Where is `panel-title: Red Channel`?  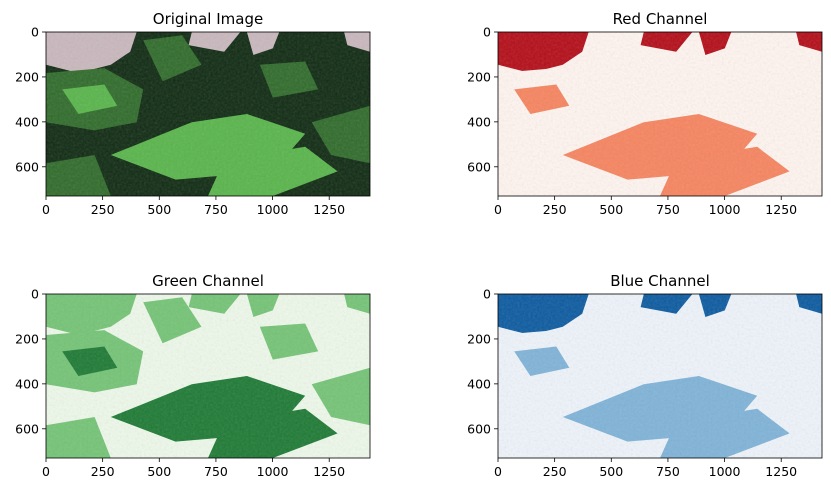 panel-title: Red Channel is located at coordinates (660, 19).